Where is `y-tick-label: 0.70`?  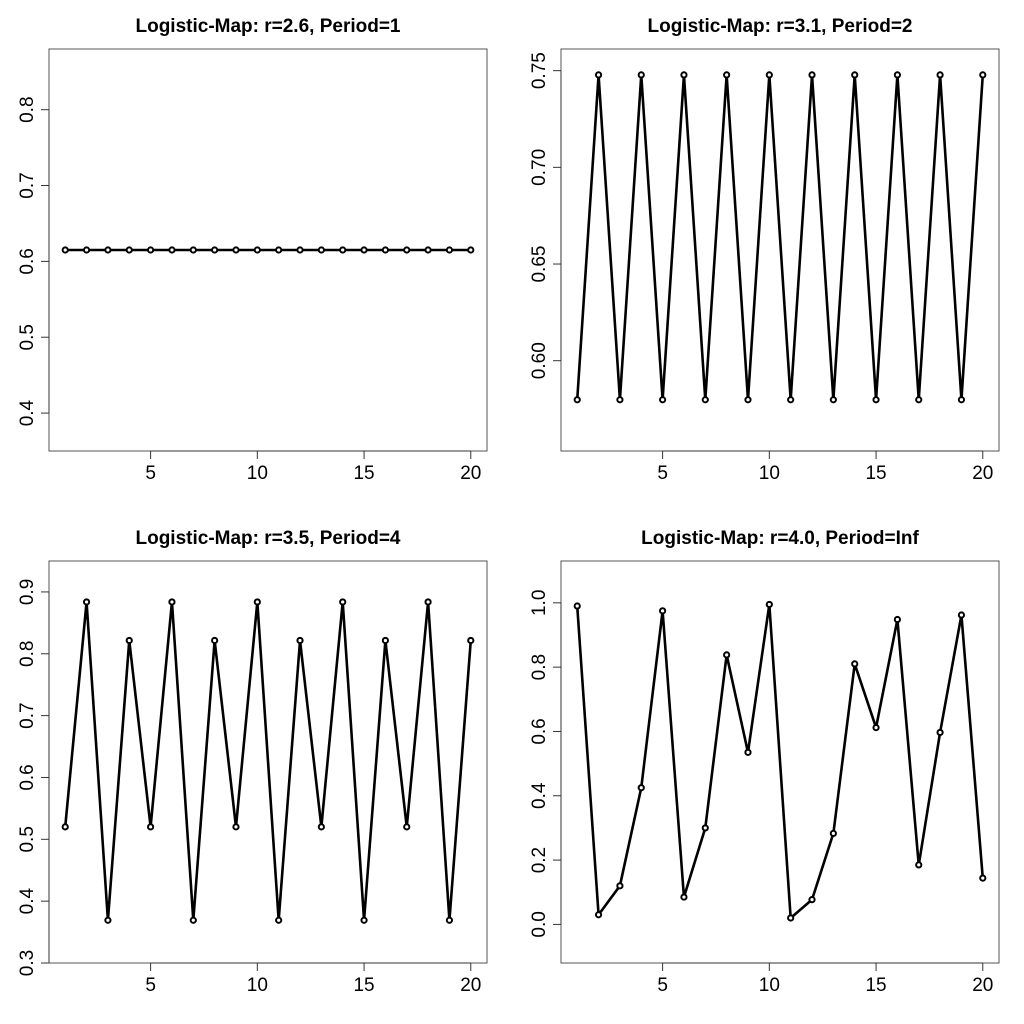
y-tick-label: 0.70 is located at coordinates (539, 167).